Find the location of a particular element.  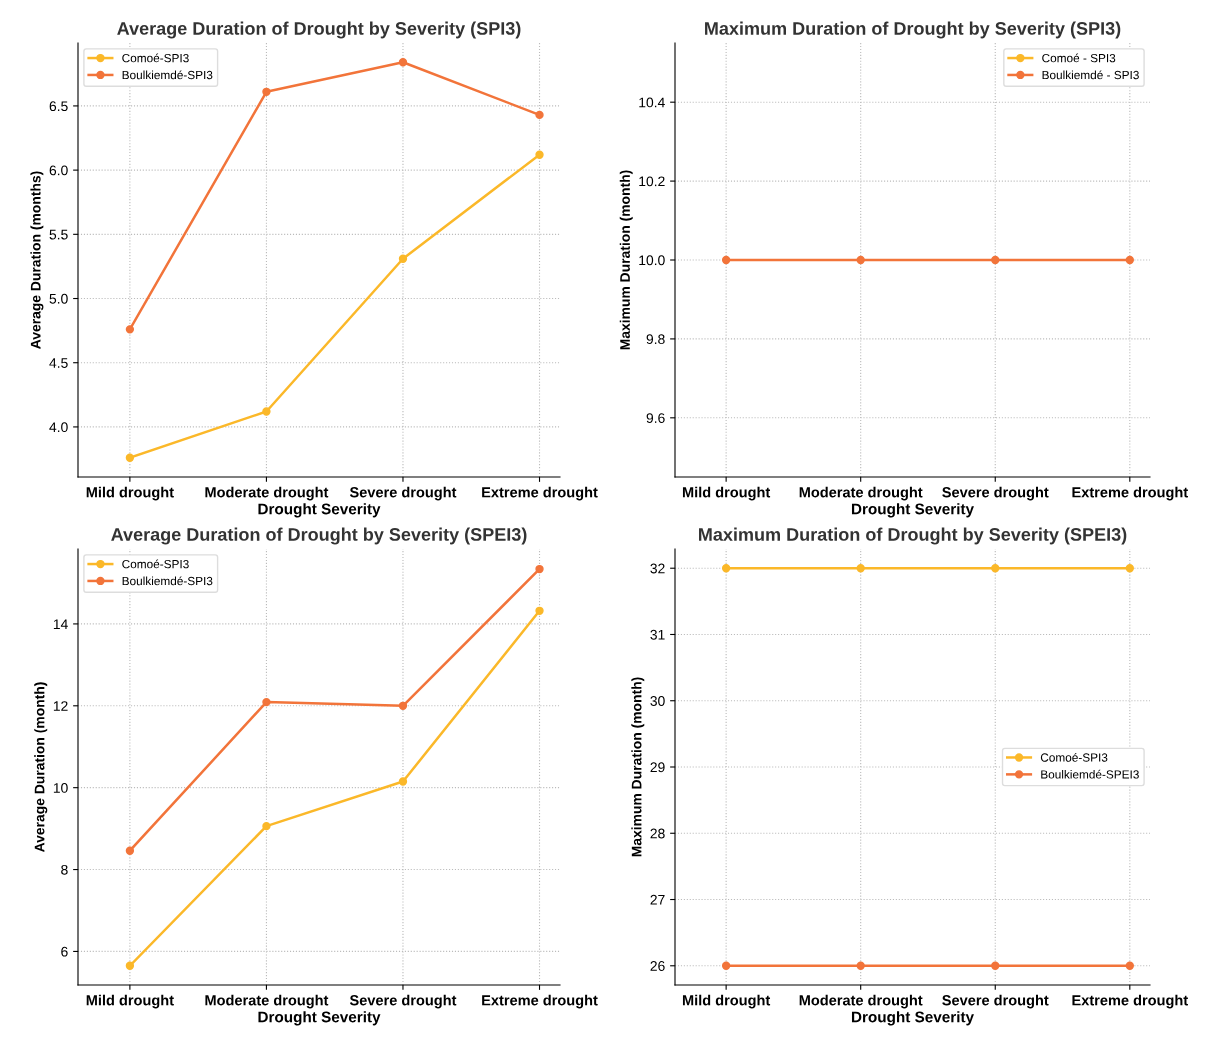

y-tick-label: 5.0 is located at coordinates (58, 298).